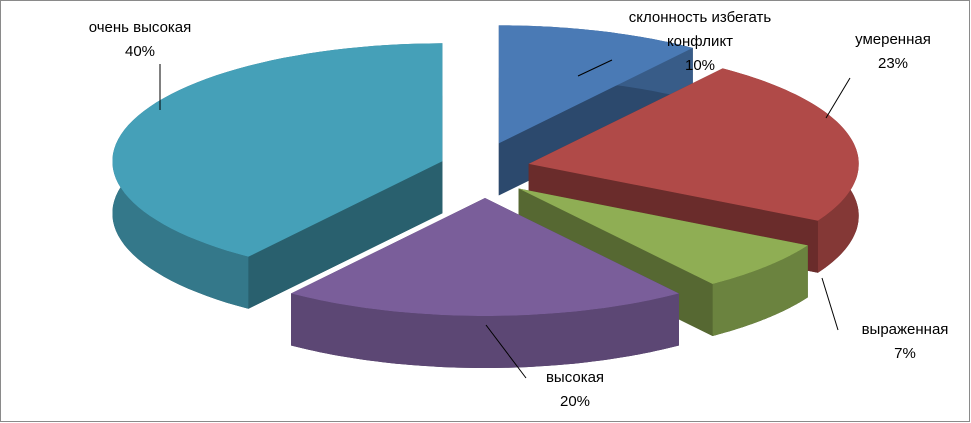 Image resolution: width=971 pixels, height=423 pixels. What do you see at coordinates (893, 63) in the screenshot?
I see `value-label: 23%` at bounding box center [893, 63].